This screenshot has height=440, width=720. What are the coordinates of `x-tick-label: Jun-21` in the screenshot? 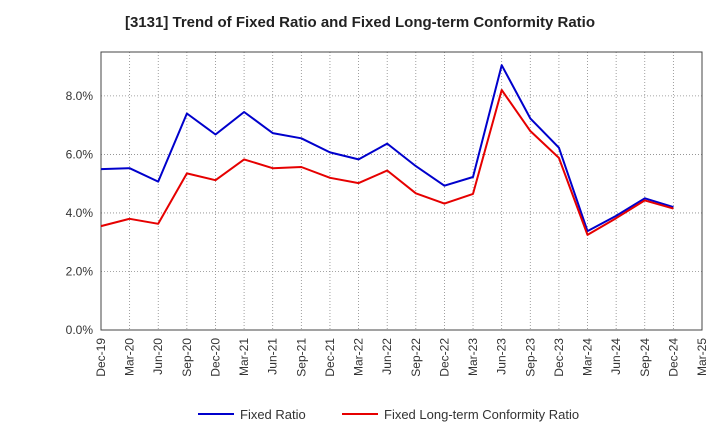 It's located at (273, 356).